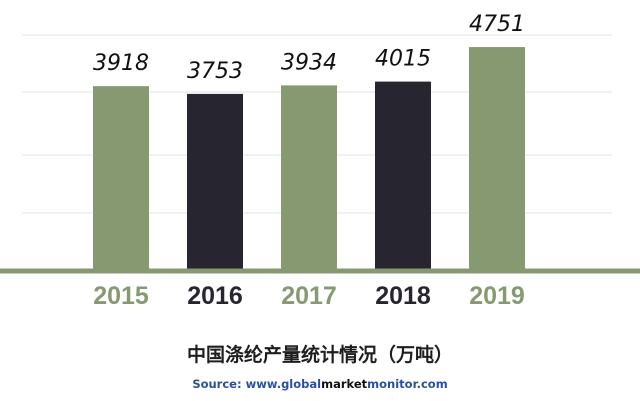 This screenshot has height=401, width=640. What do you see at coordinates (392, 384) in the screenshot?
I see `source-monitor: monitor` at bounding box center [392, 384].